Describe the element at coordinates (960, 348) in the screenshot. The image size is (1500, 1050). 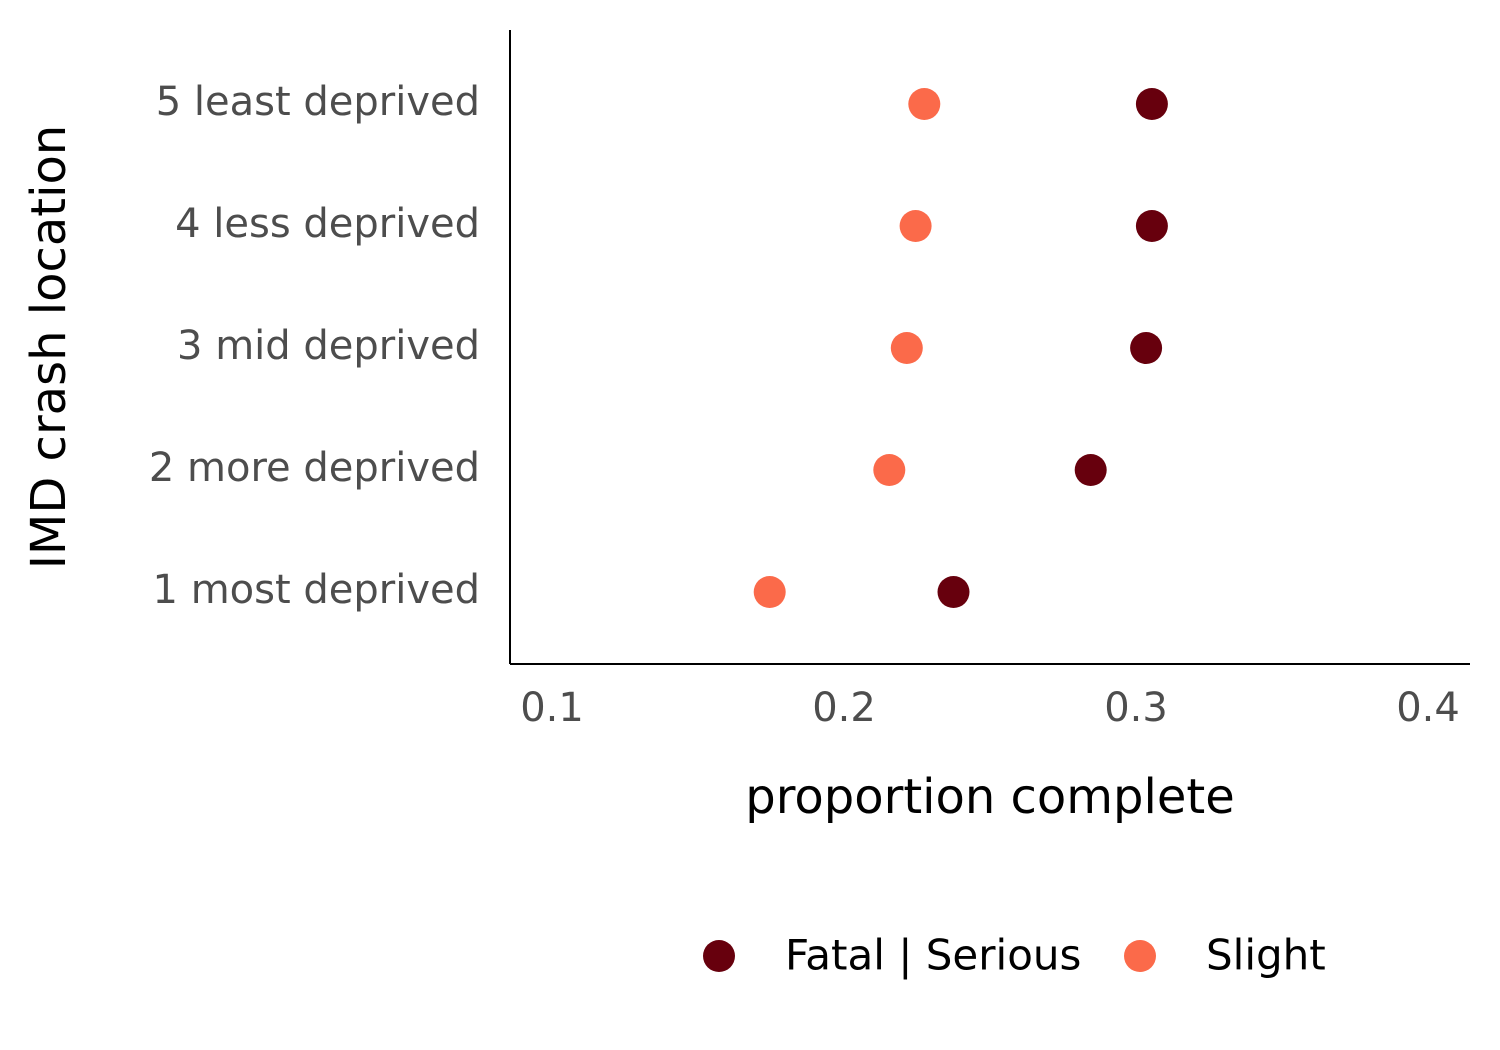
I see `data-points` at that location.